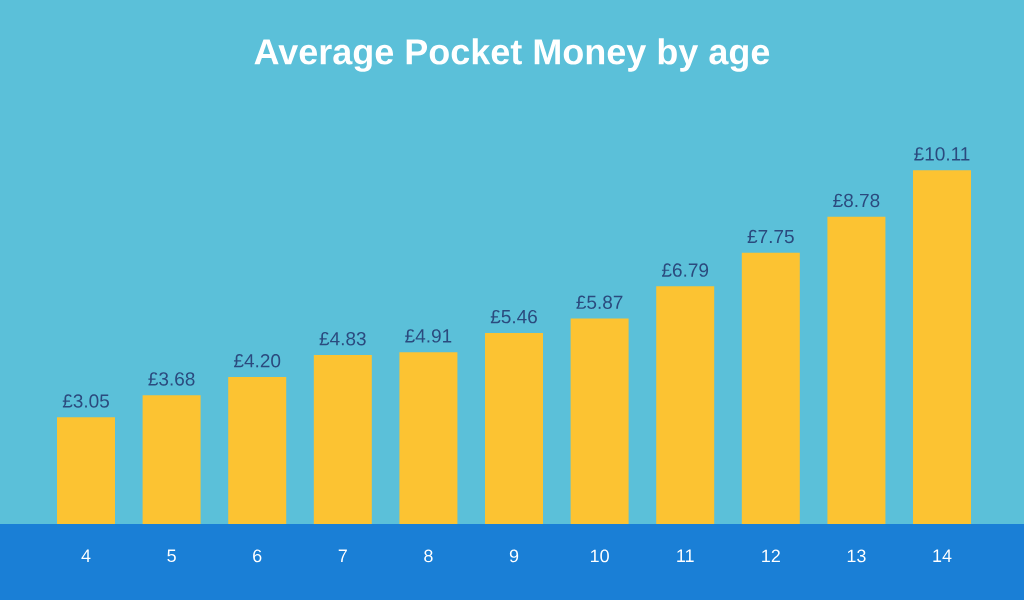 This screenshot has height=600, width=1024. I want to click on data-label: £6.79, so click(685, 270).